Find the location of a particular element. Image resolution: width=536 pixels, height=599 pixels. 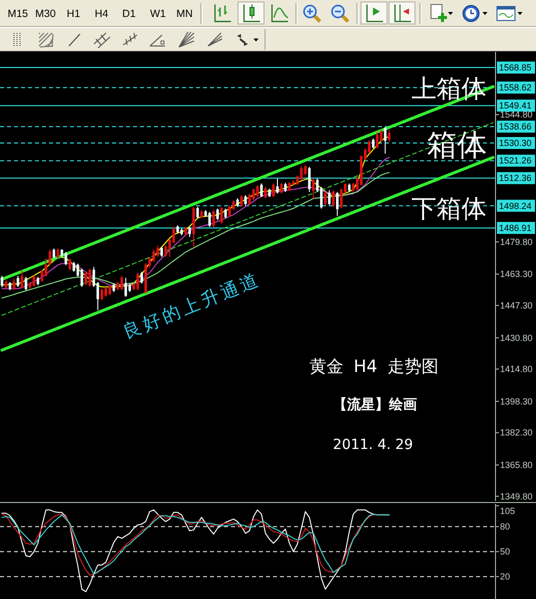

ref-line-label: 1568.85 is located at coordinates (515, 67).